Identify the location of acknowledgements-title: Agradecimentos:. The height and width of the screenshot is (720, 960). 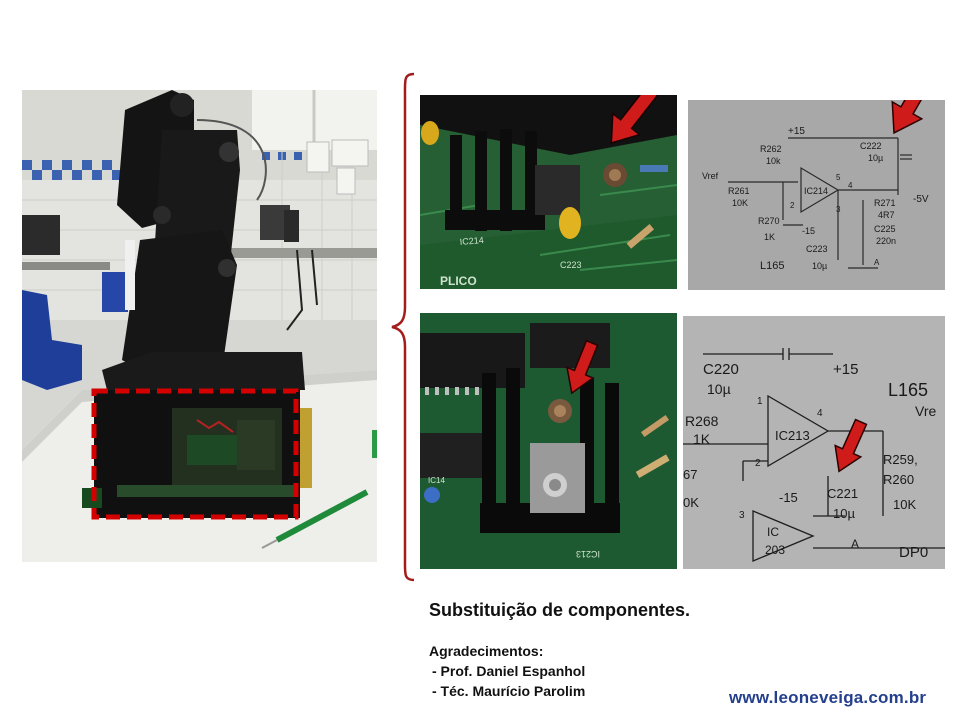
(486, 651).